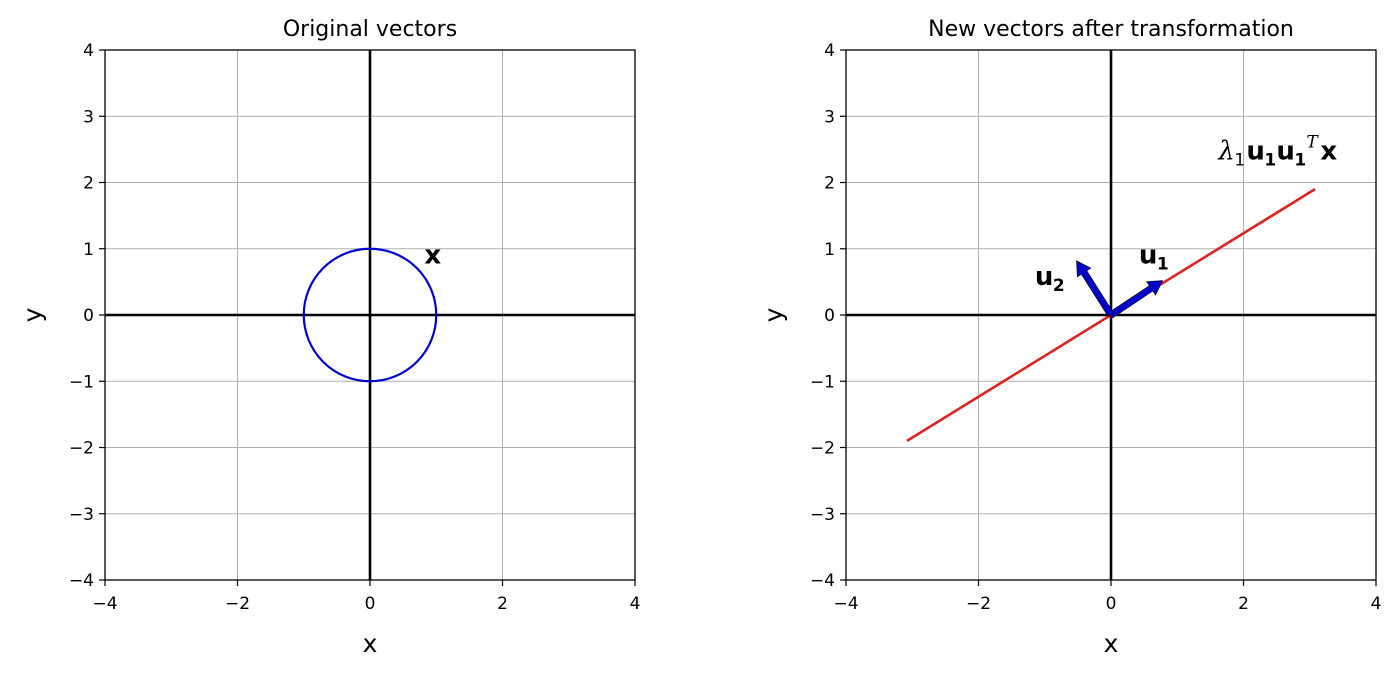 Image resolution: width=1400 pixels, height=674 pixels. I want to click on chart-title: Original vectors, so click(370, 29).